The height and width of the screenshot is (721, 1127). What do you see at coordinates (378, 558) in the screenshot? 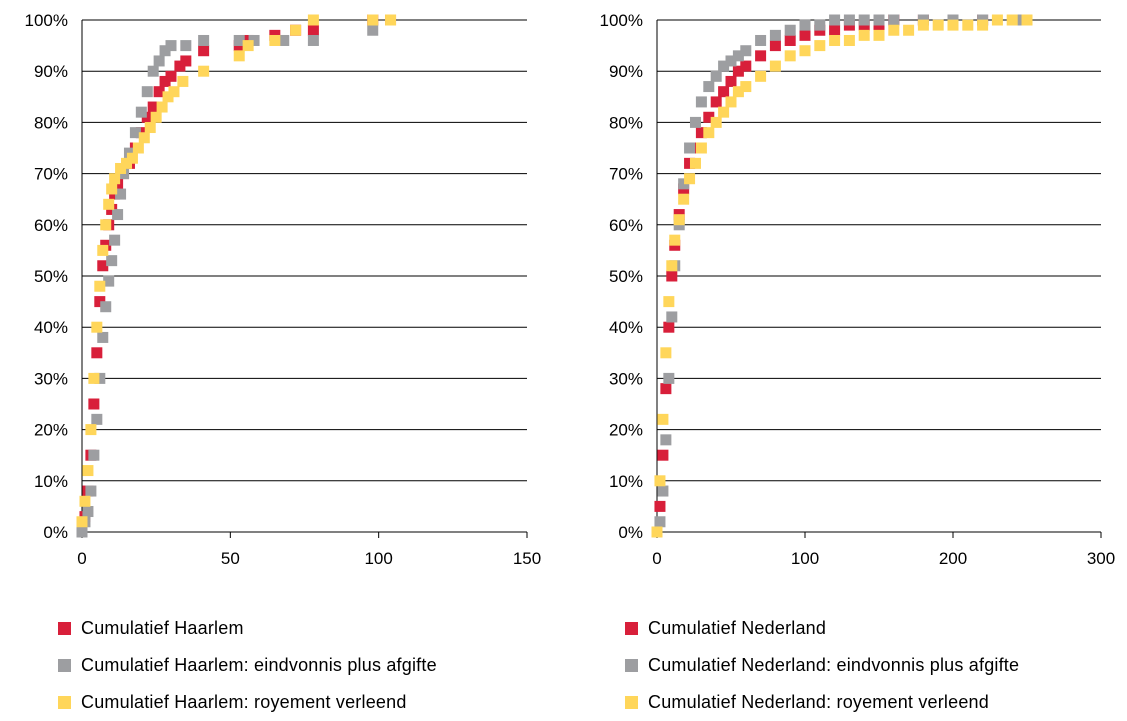
I see `x-tick-label: 100` at bounding box center [378, 558].